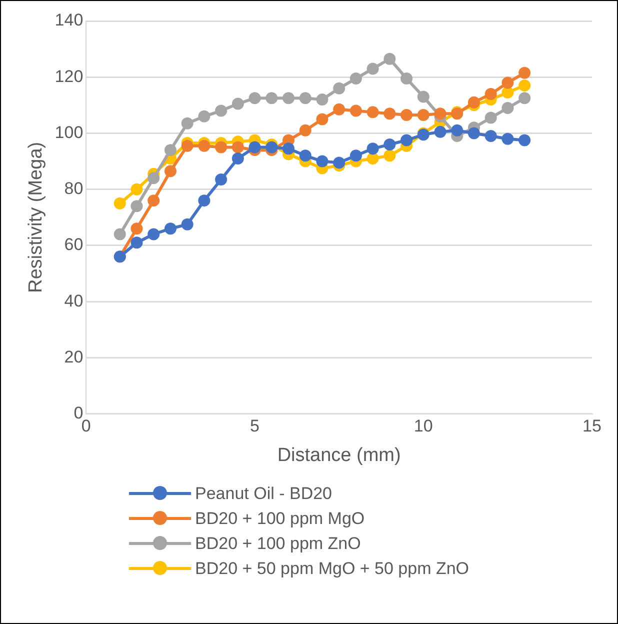 The width and height of the screenshot is (618, 624). I want to click on x-axis-title: Distance (mm), so click(339, 455).